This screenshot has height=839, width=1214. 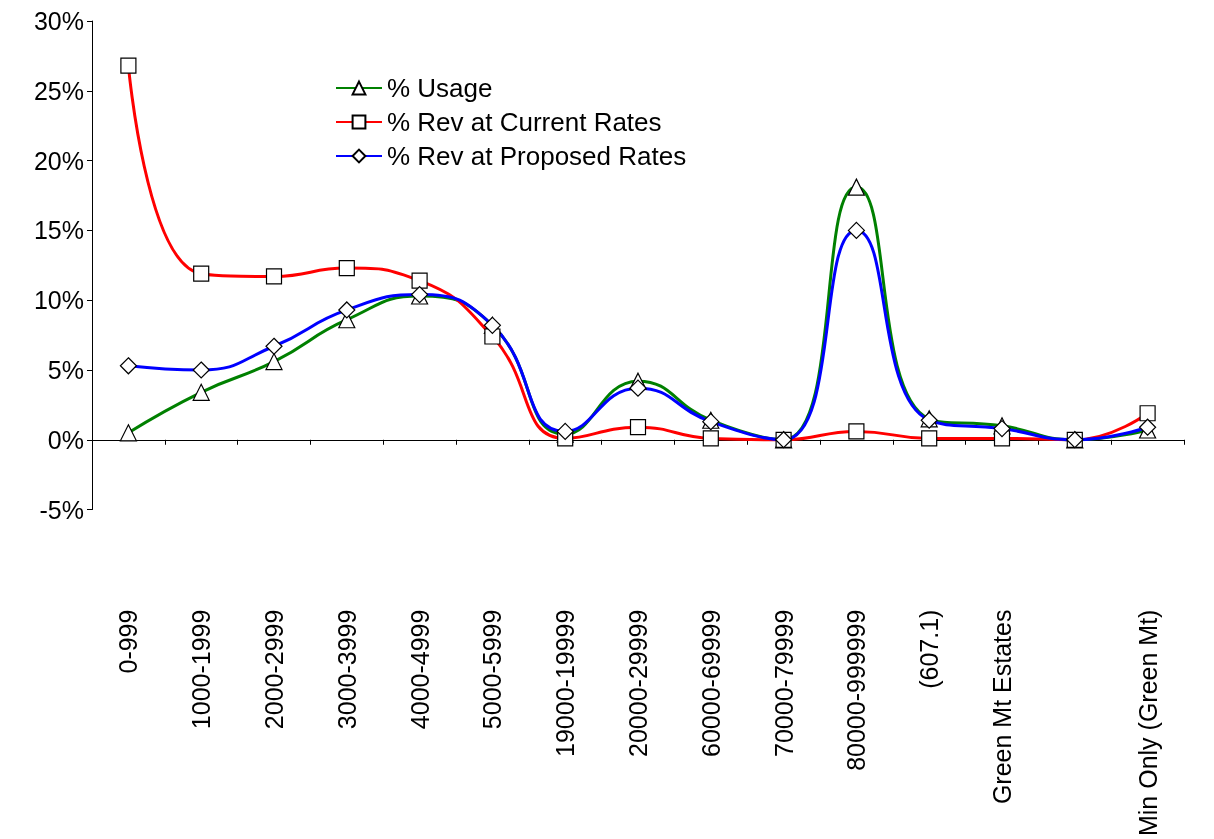 I want to click on x-tick-label: 0-999, so click(x=128, y=641).